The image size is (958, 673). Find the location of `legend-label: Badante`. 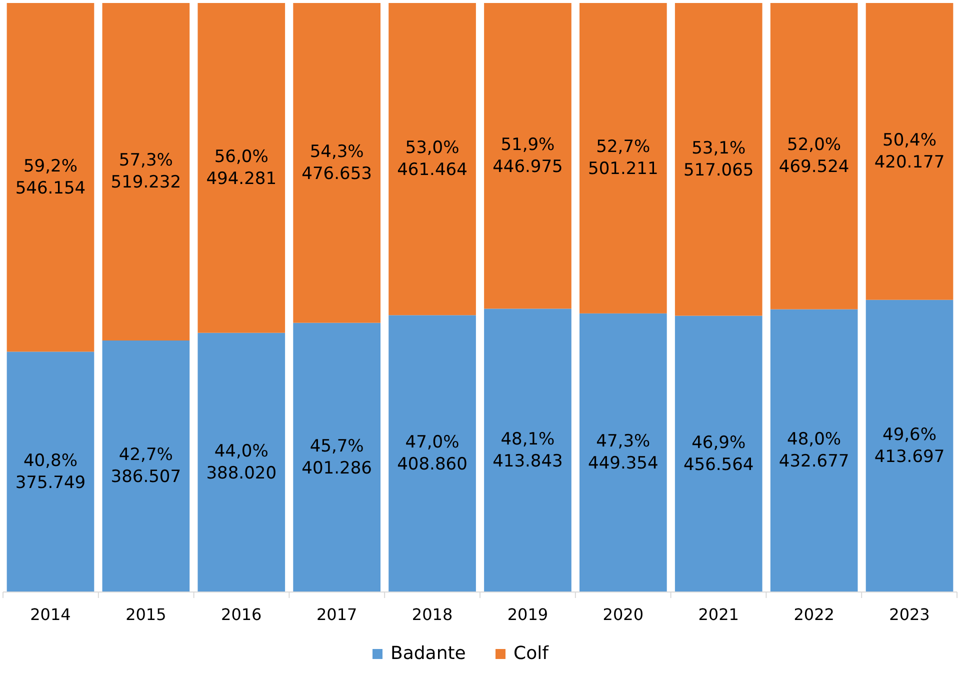

legend-label: Badante is located at coordinates (428, 653).